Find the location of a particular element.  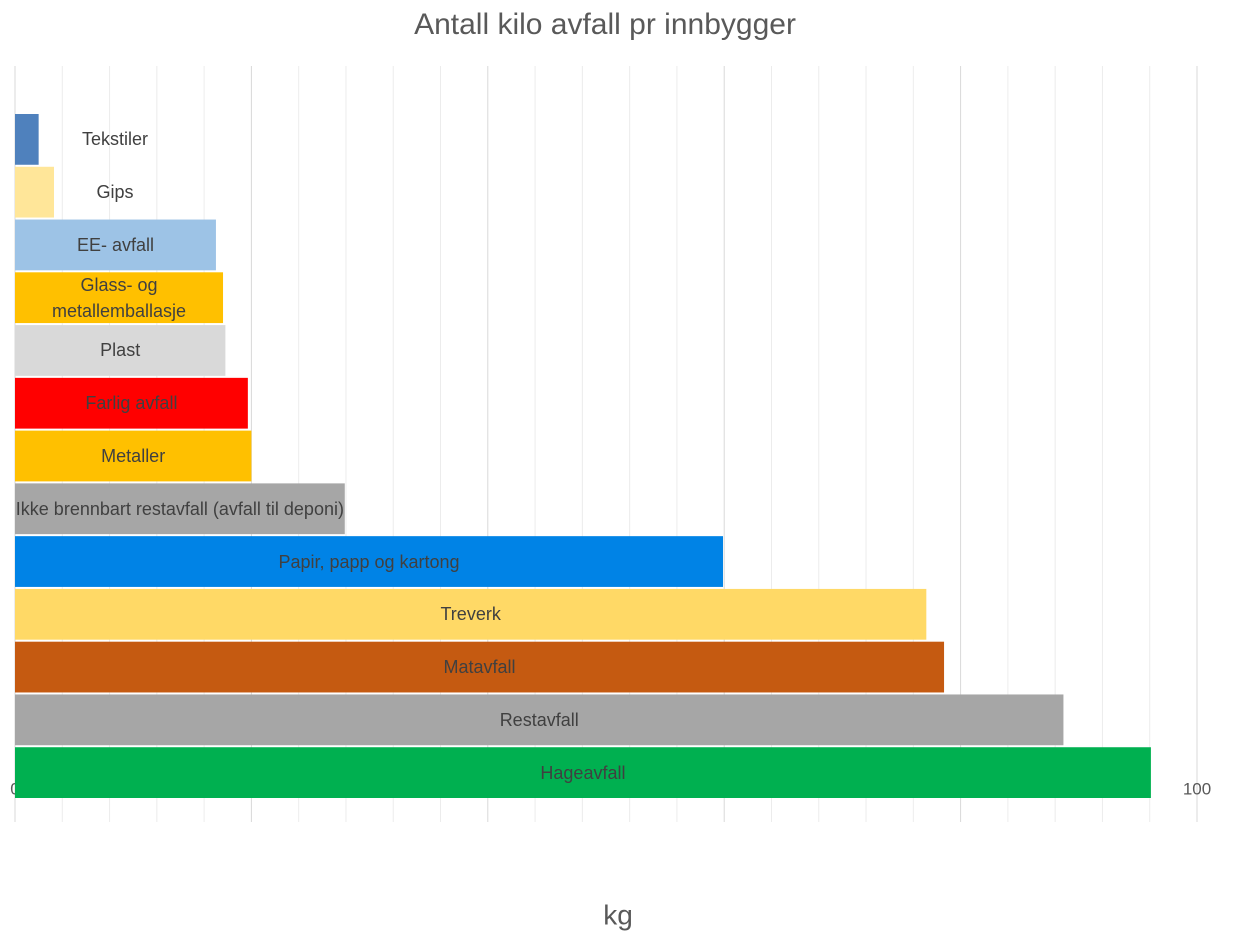

category-label: Papir, papp og kartong is located at coordinates (369, 561).